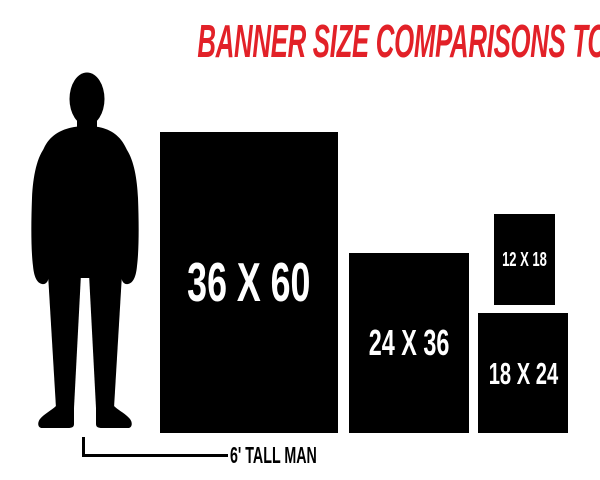 The image size is (600, 480). What do you see at coordinates (114, 417) in the screenshot?
I see `man-right-foot` at bounding box center [114, 417].